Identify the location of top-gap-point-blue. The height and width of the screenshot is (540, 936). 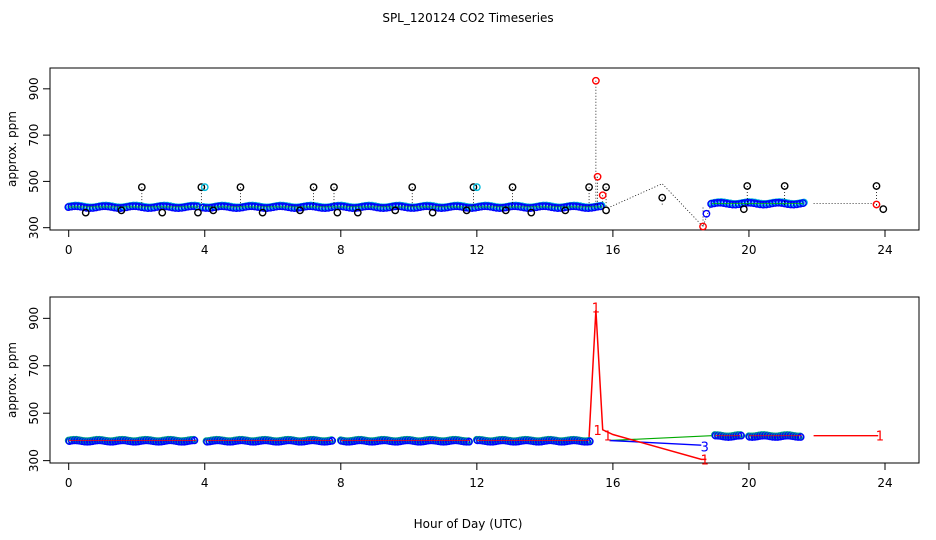
(706, 213).